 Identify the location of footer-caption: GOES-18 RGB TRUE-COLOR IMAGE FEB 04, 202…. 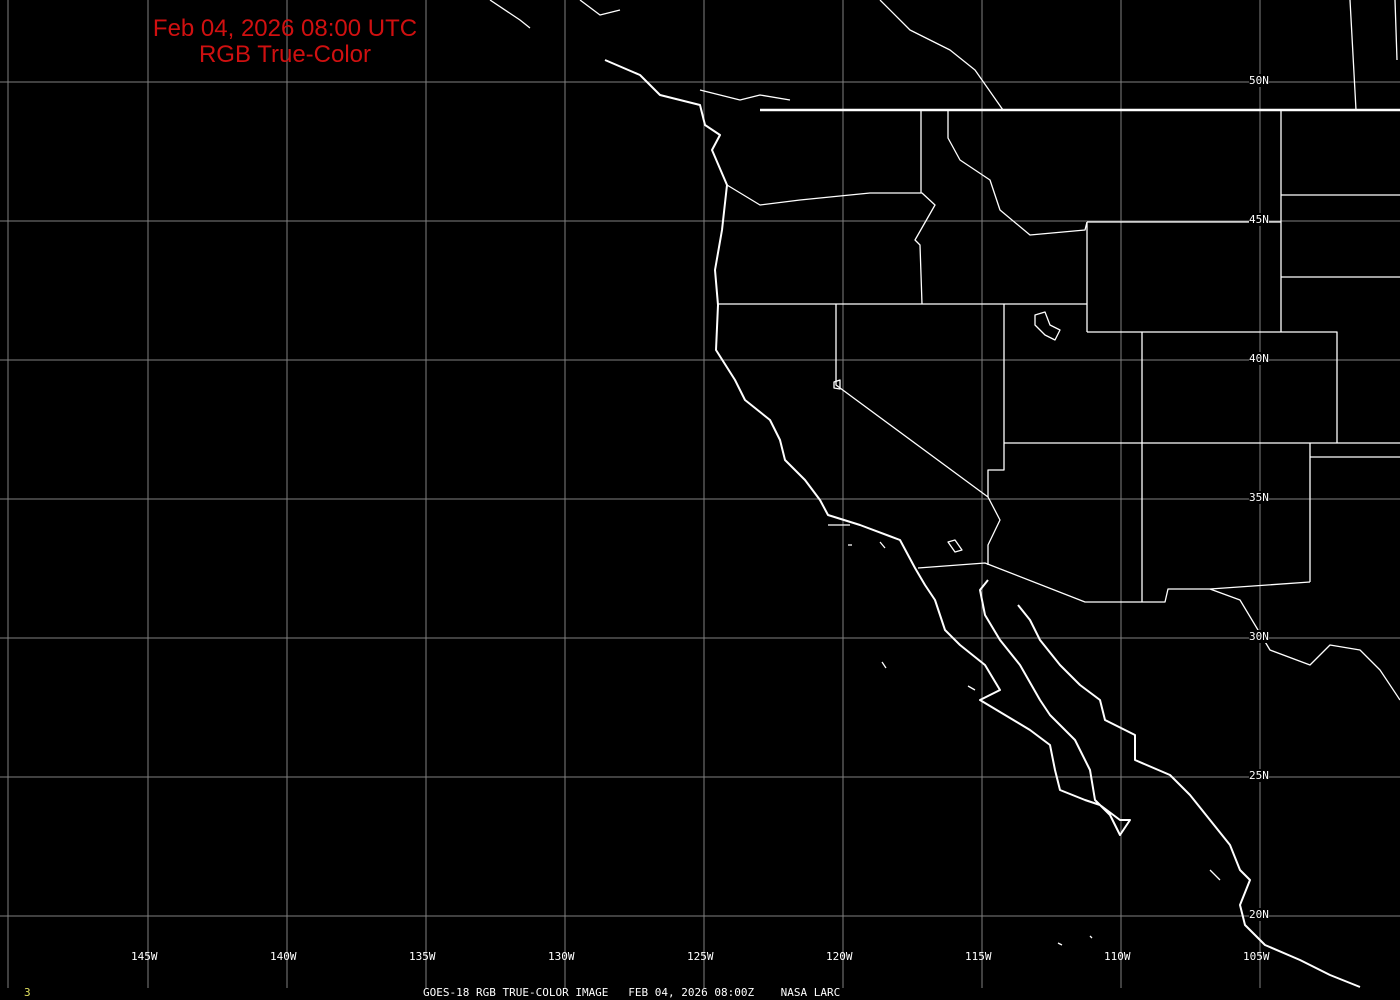
(632, 992).